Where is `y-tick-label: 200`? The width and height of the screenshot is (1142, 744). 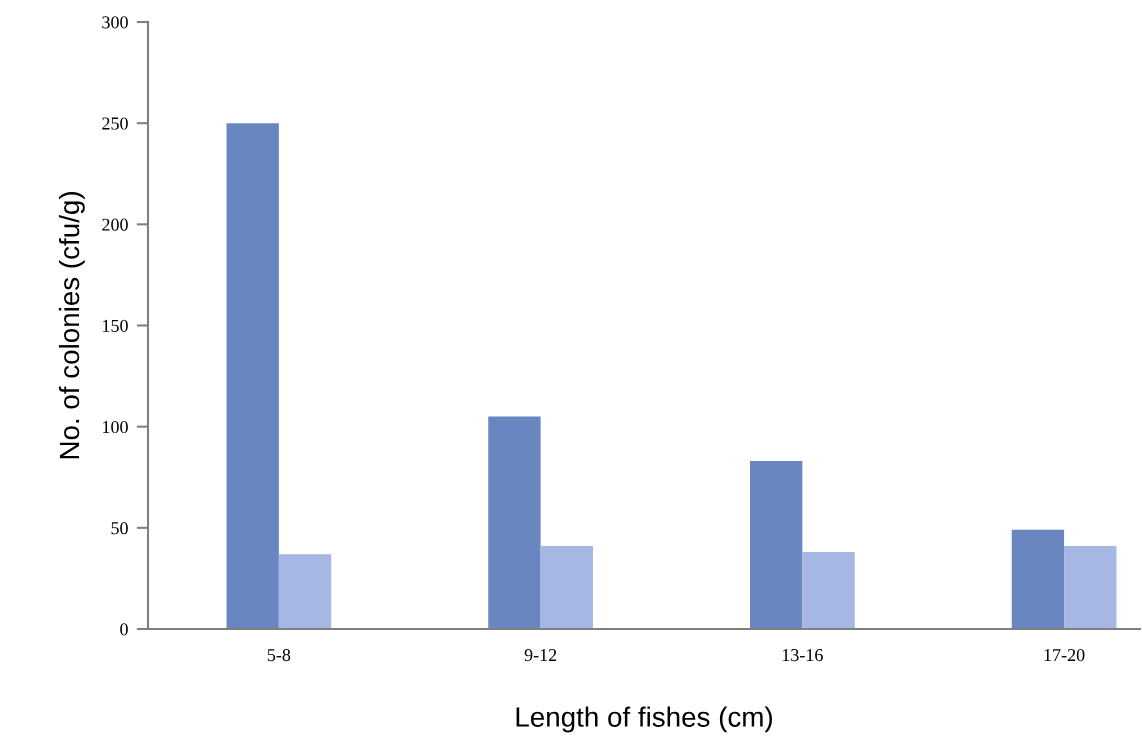 y-tick-label: 200 is located at coordinates (115, 224).